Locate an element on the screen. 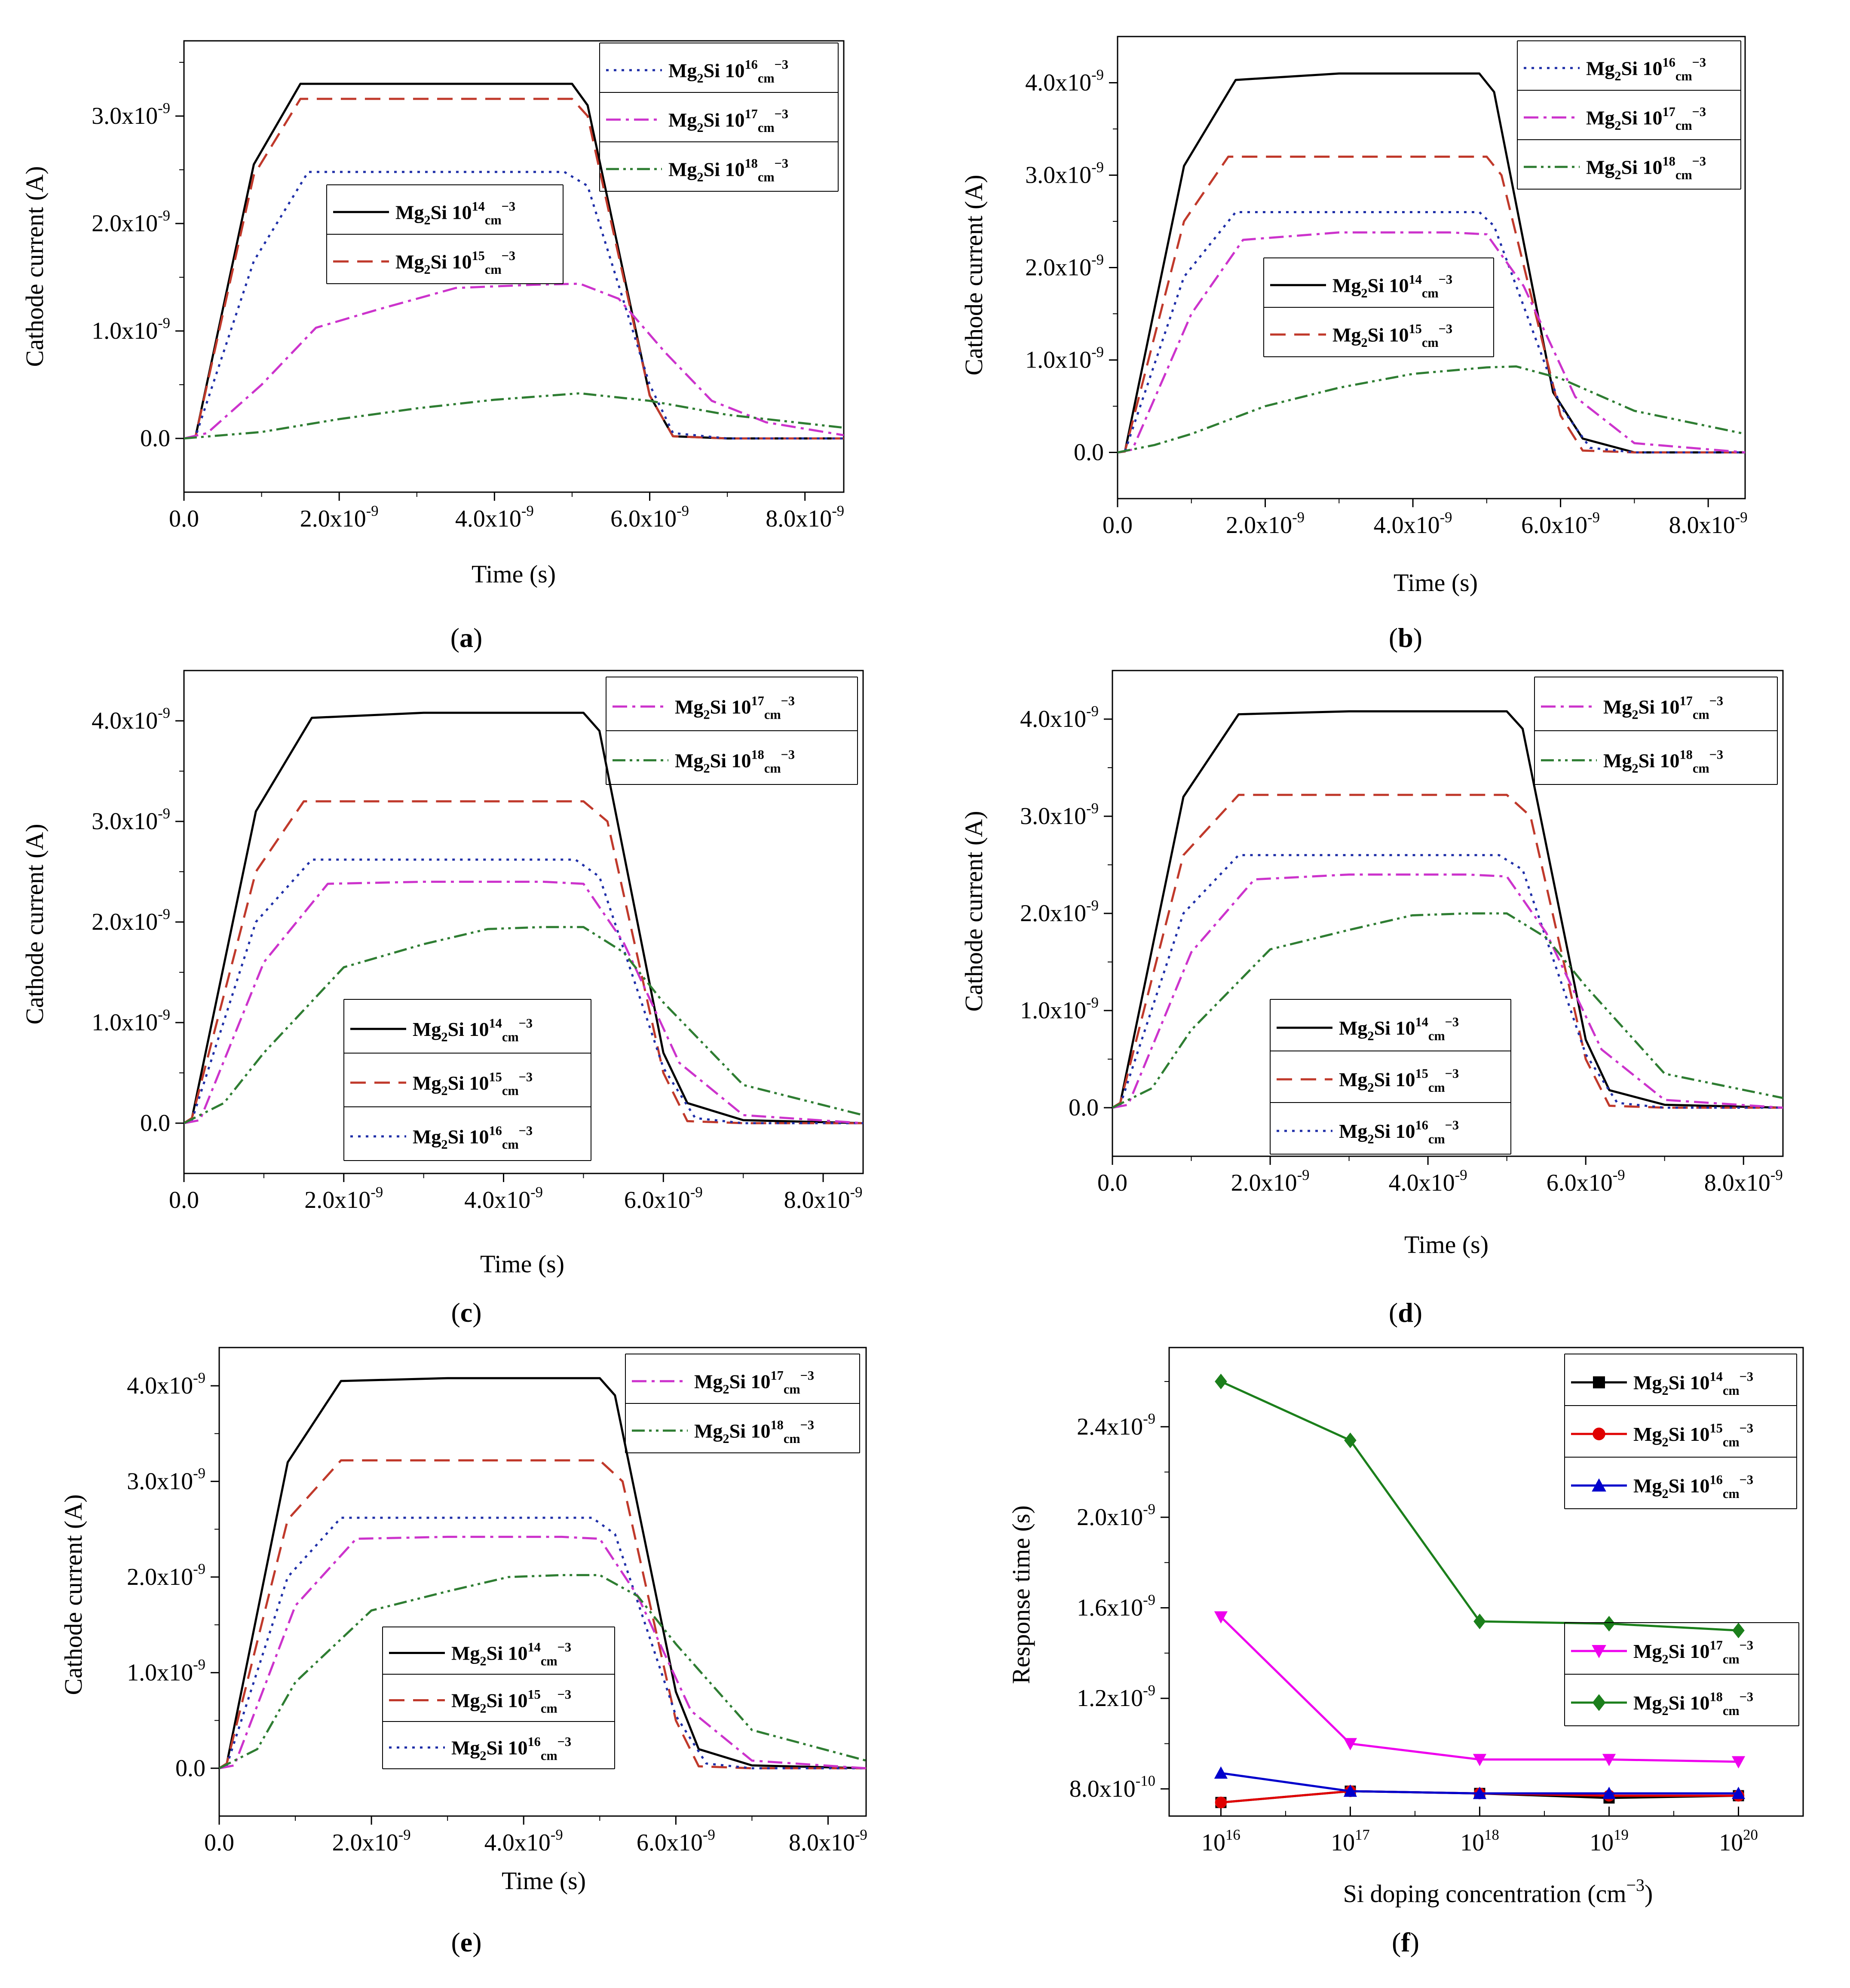 Image resolution: width=1850 pixels, height=1988 pixels. y-axis-label: Response time (s) is located at coordinates (1021, 1594).